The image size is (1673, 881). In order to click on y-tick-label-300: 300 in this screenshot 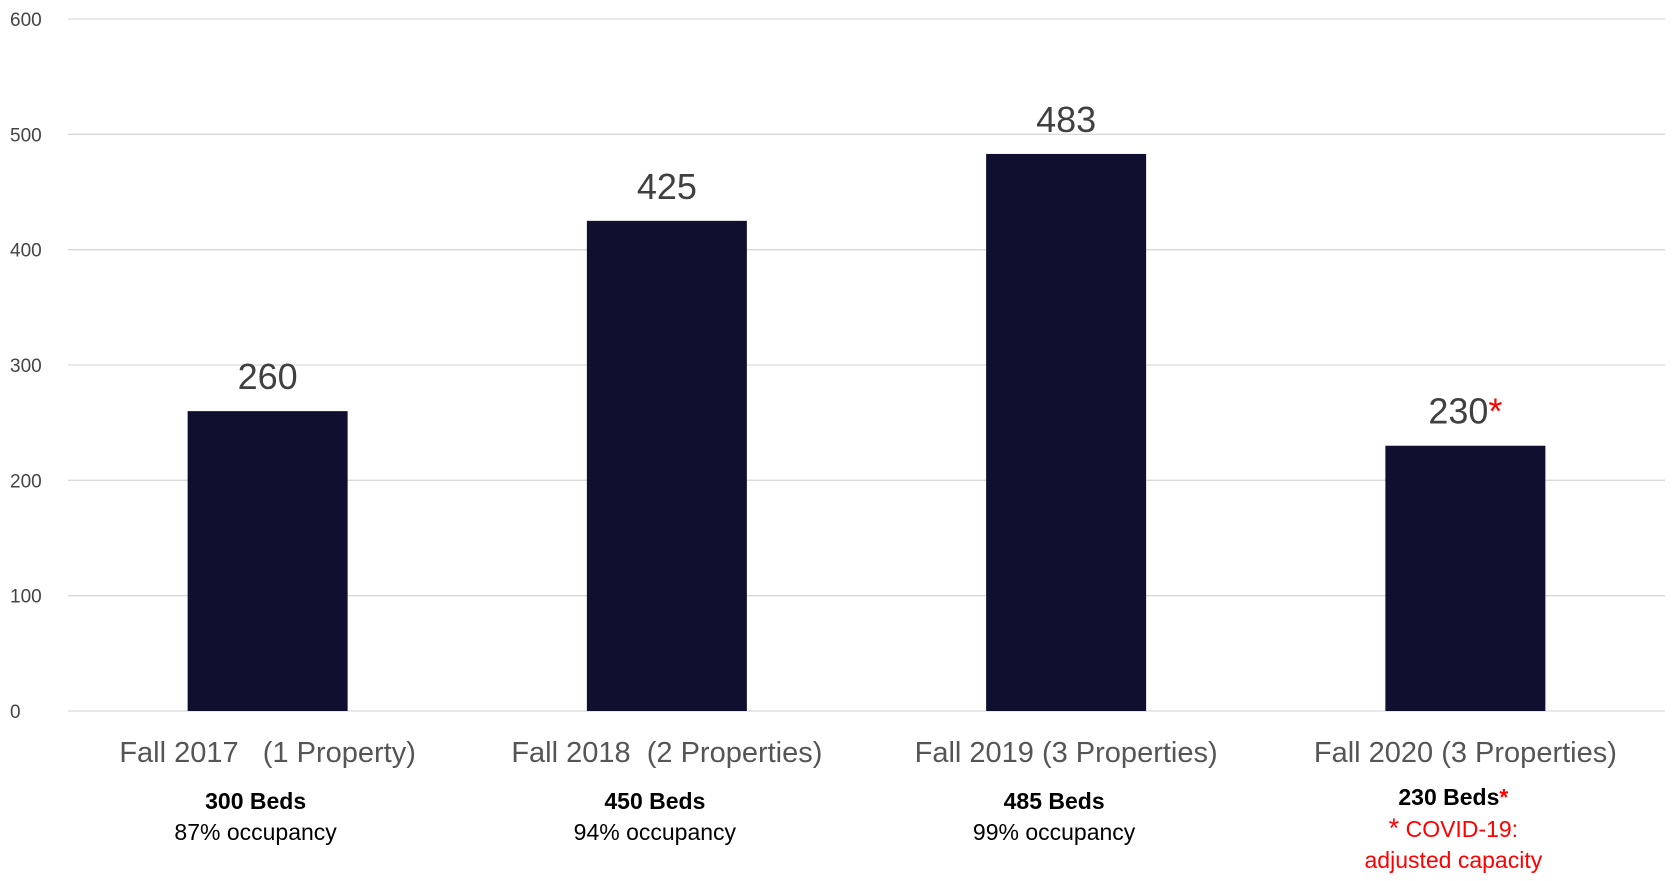, I will do `click(26, 366)`.